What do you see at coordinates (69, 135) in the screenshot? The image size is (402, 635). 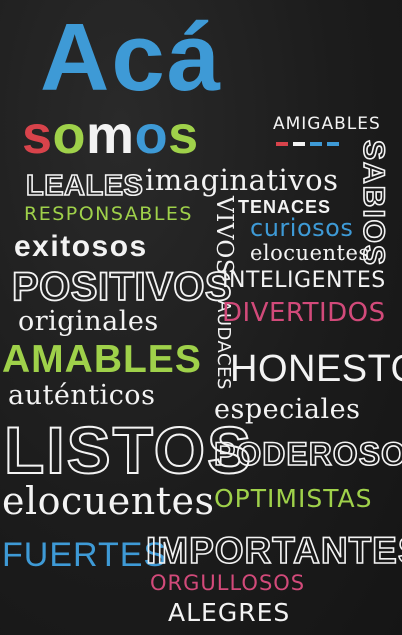 I see `somos-o1: o` at bounding box center [69, 135].